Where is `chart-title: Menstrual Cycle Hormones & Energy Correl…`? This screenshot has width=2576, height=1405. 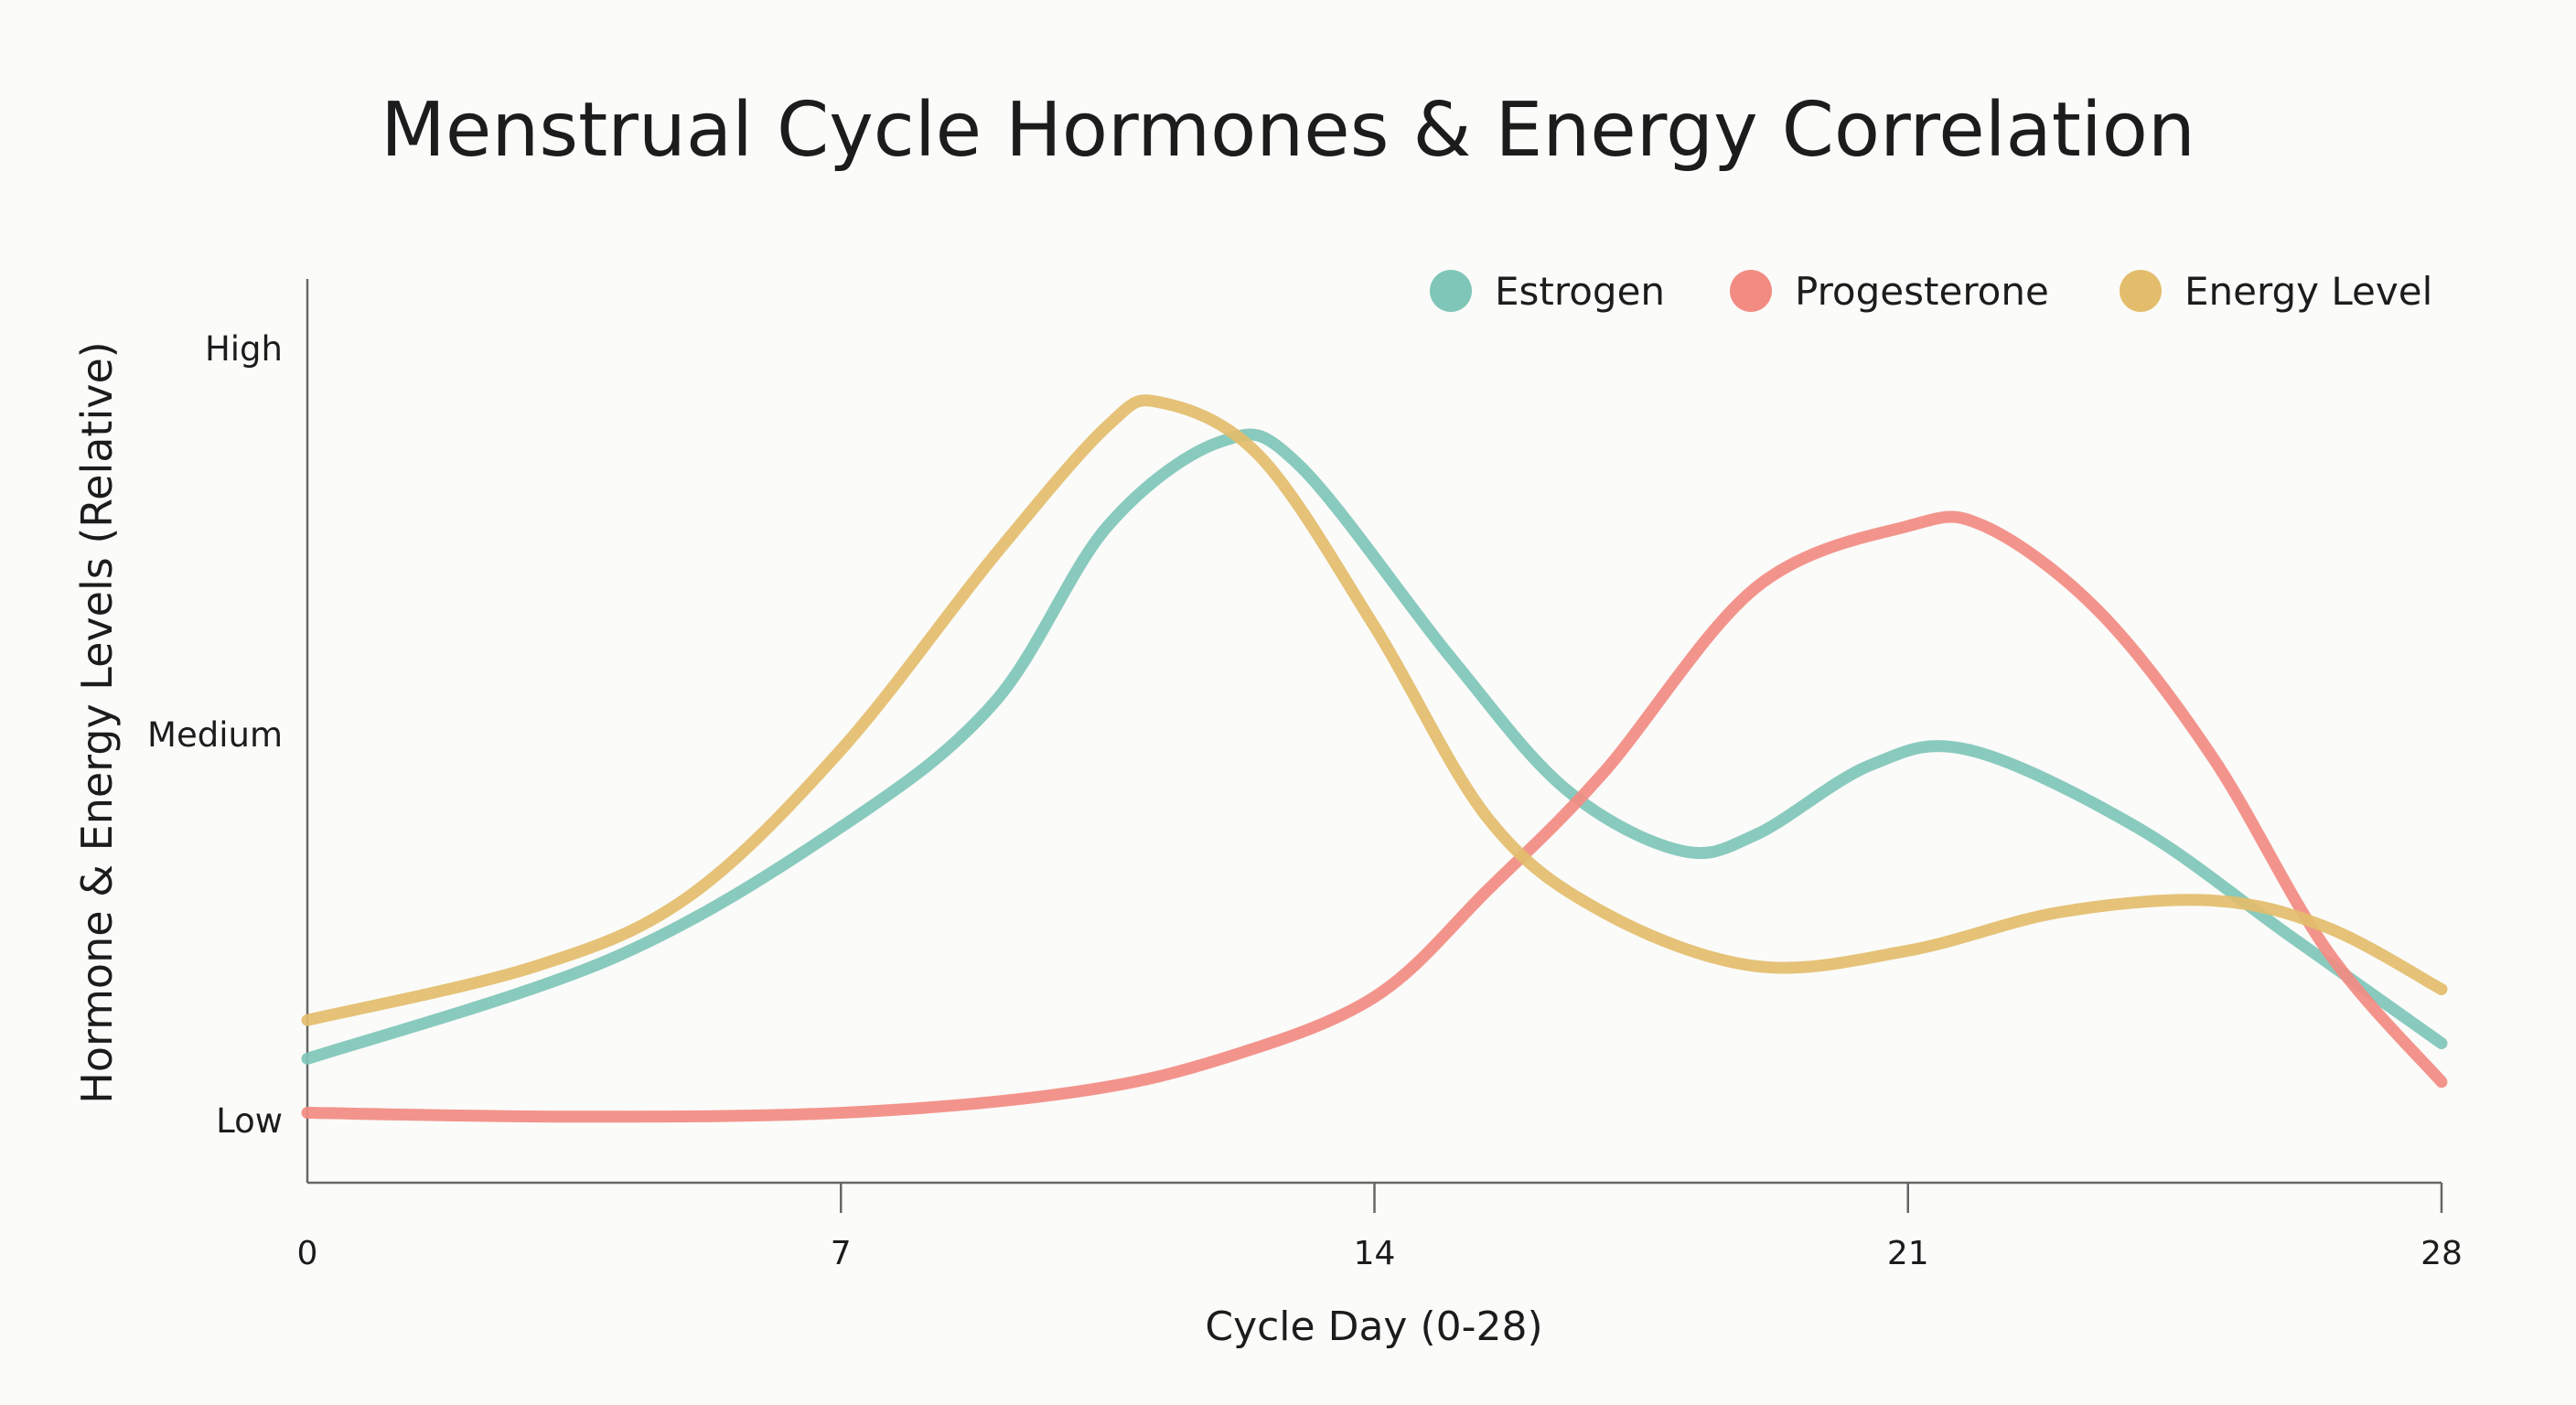
chart-title: Menstrual Cycle Hormones & Energy Correl… is located at coordinates (1288, 130).